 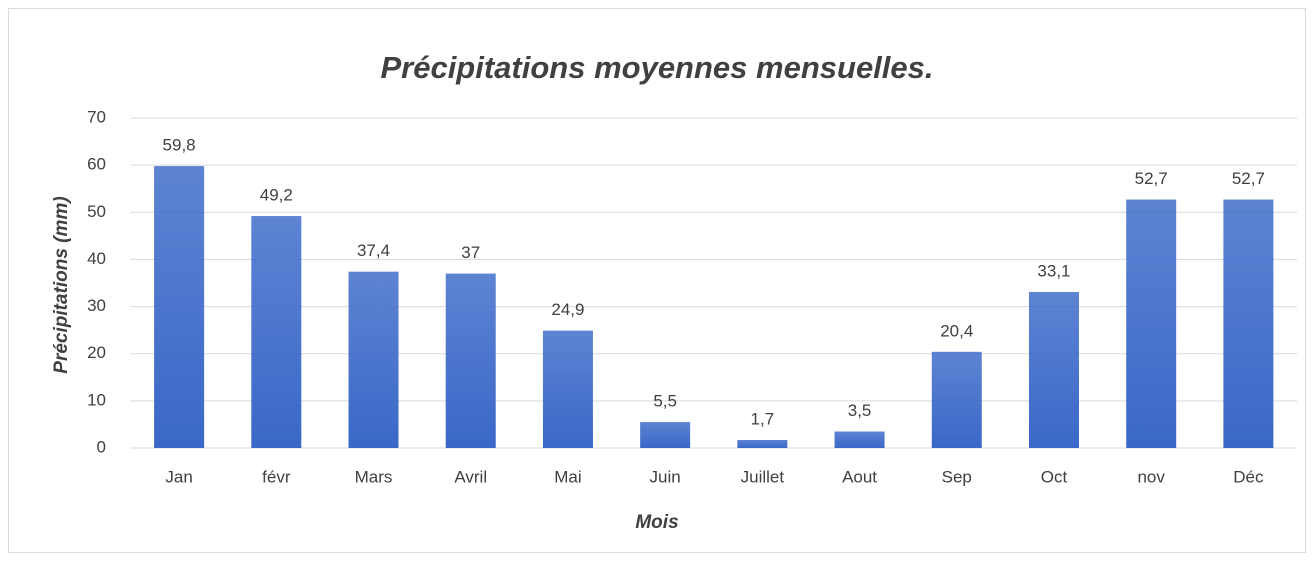 What do you see at coordinates (374, 476) in the screenshot?
I see `x-tick-label: Mars` at bounding box center [374, 476].